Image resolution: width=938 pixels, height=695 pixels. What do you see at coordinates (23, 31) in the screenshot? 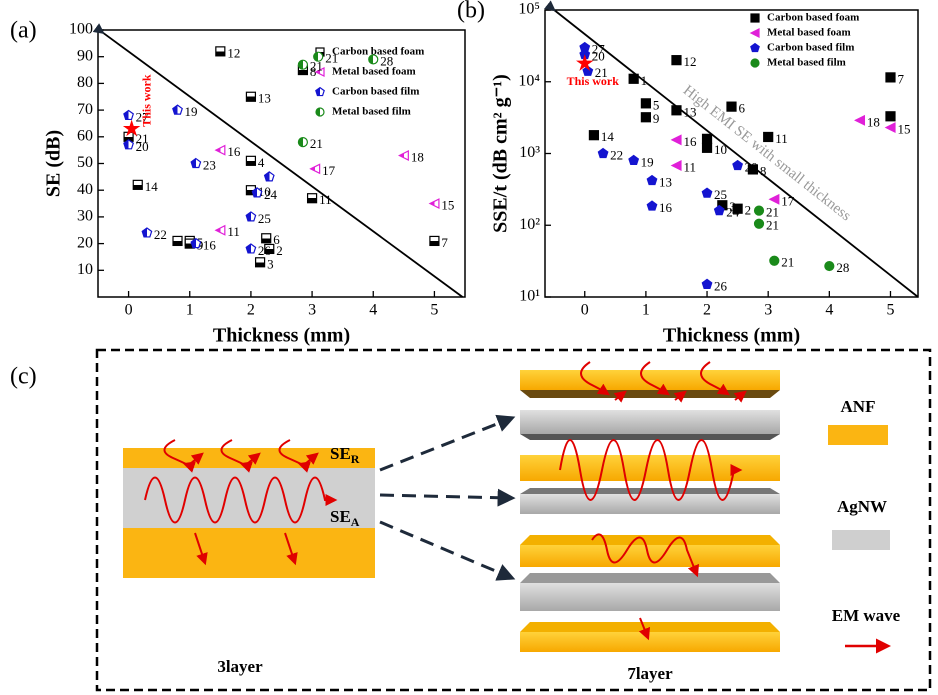
I see `panel-label: (a)` at bounding box center [23, 31].